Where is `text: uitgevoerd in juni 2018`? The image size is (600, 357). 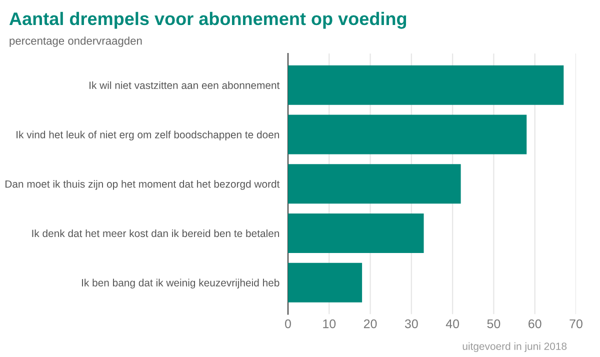 text: uitgevoerd in juni 2018 is located at coordinates (514, 347).